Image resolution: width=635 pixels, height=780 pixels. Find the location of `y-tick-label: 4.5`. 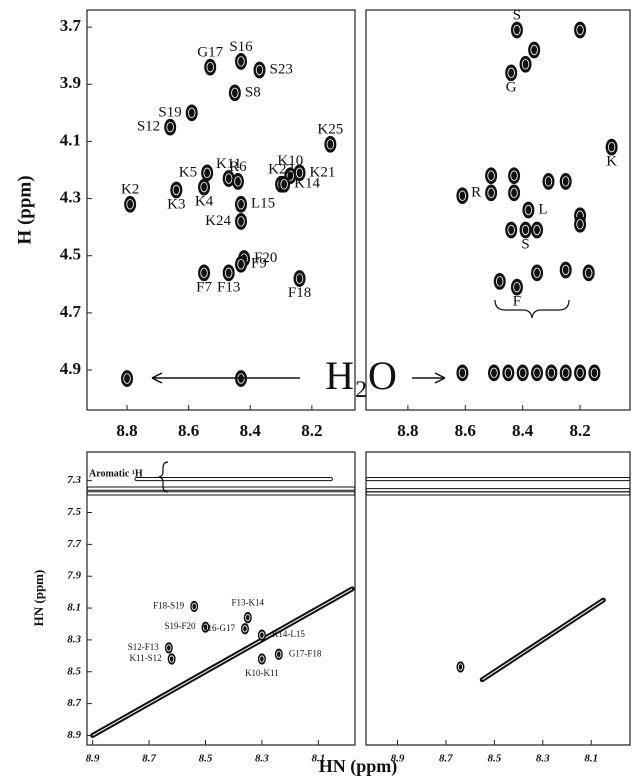

y-tick-label: 4.5 is located at coordinates (70, 254).